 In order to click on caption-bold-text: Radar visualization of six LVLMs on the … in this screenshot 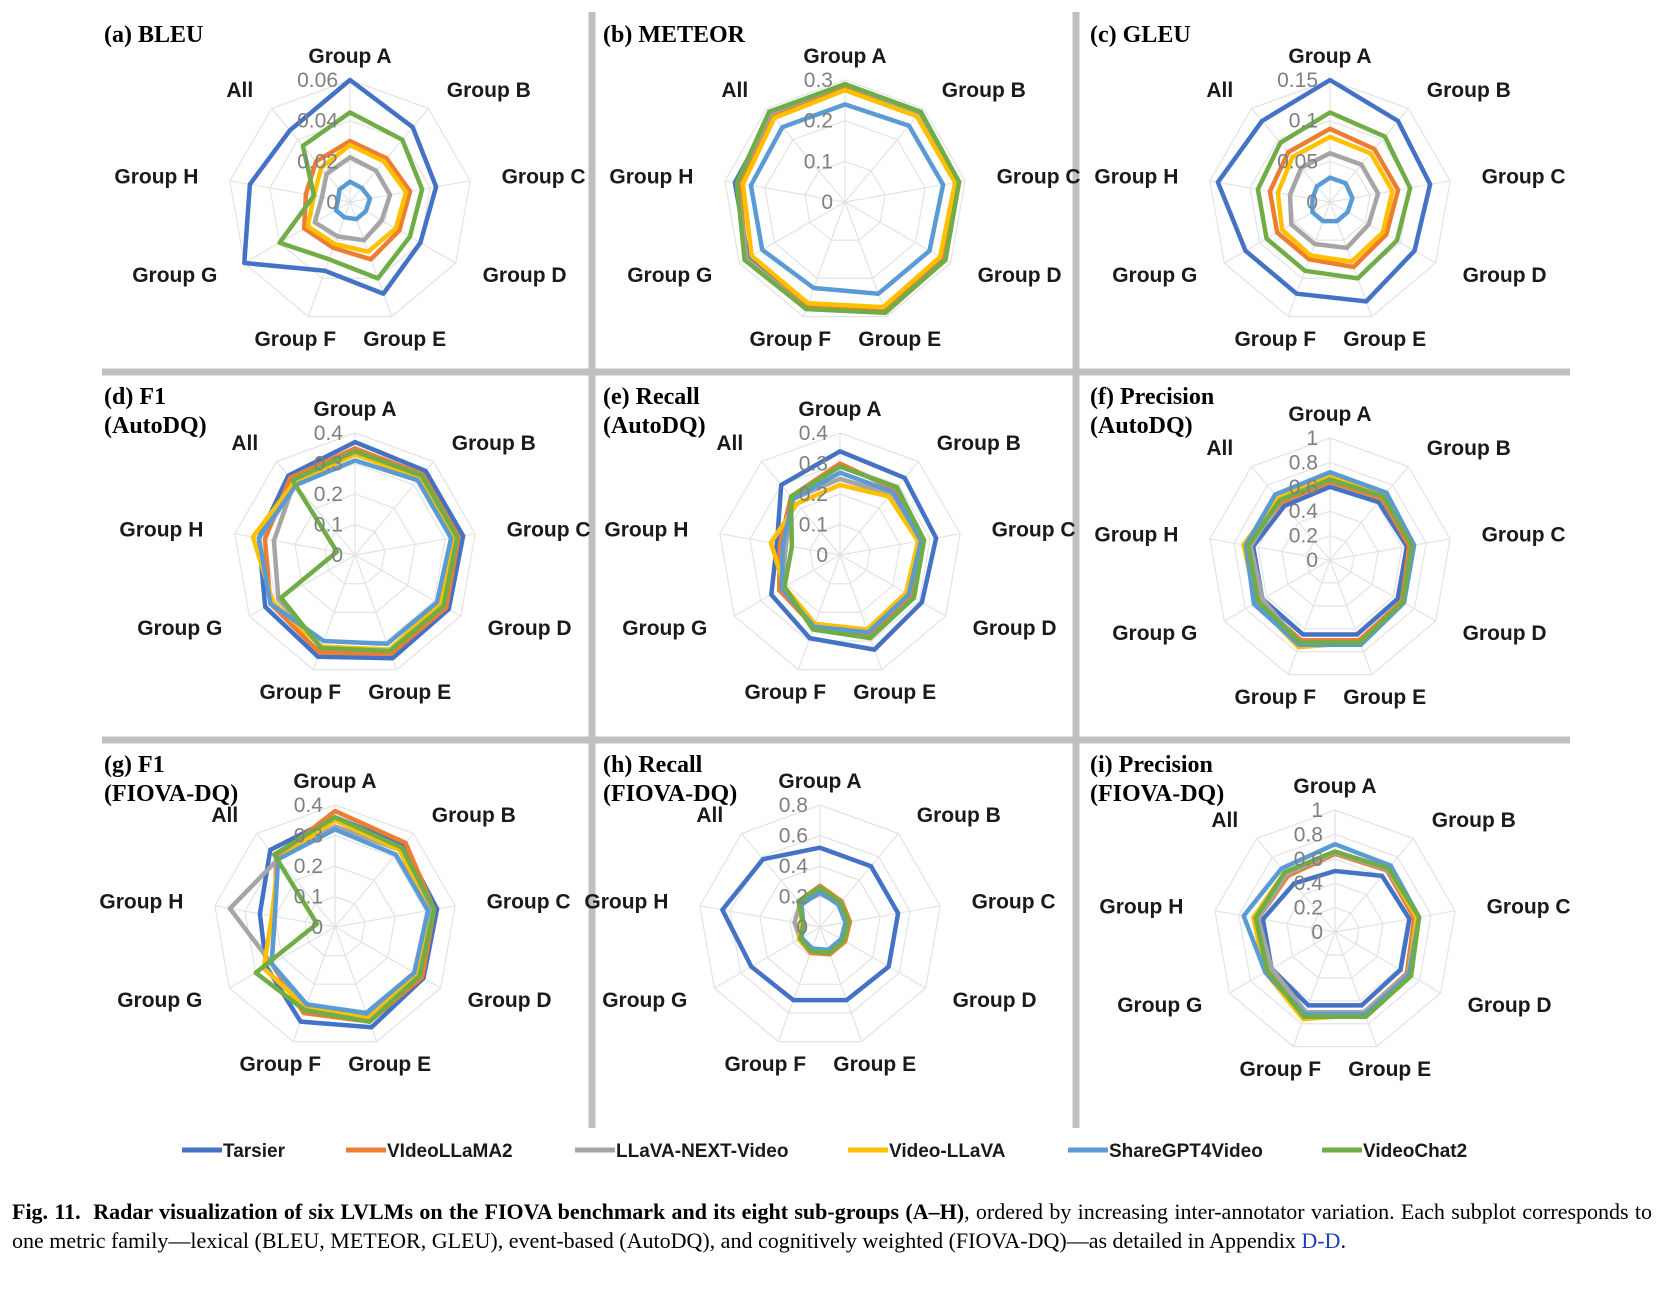, I will do `click(529, 1211)`.